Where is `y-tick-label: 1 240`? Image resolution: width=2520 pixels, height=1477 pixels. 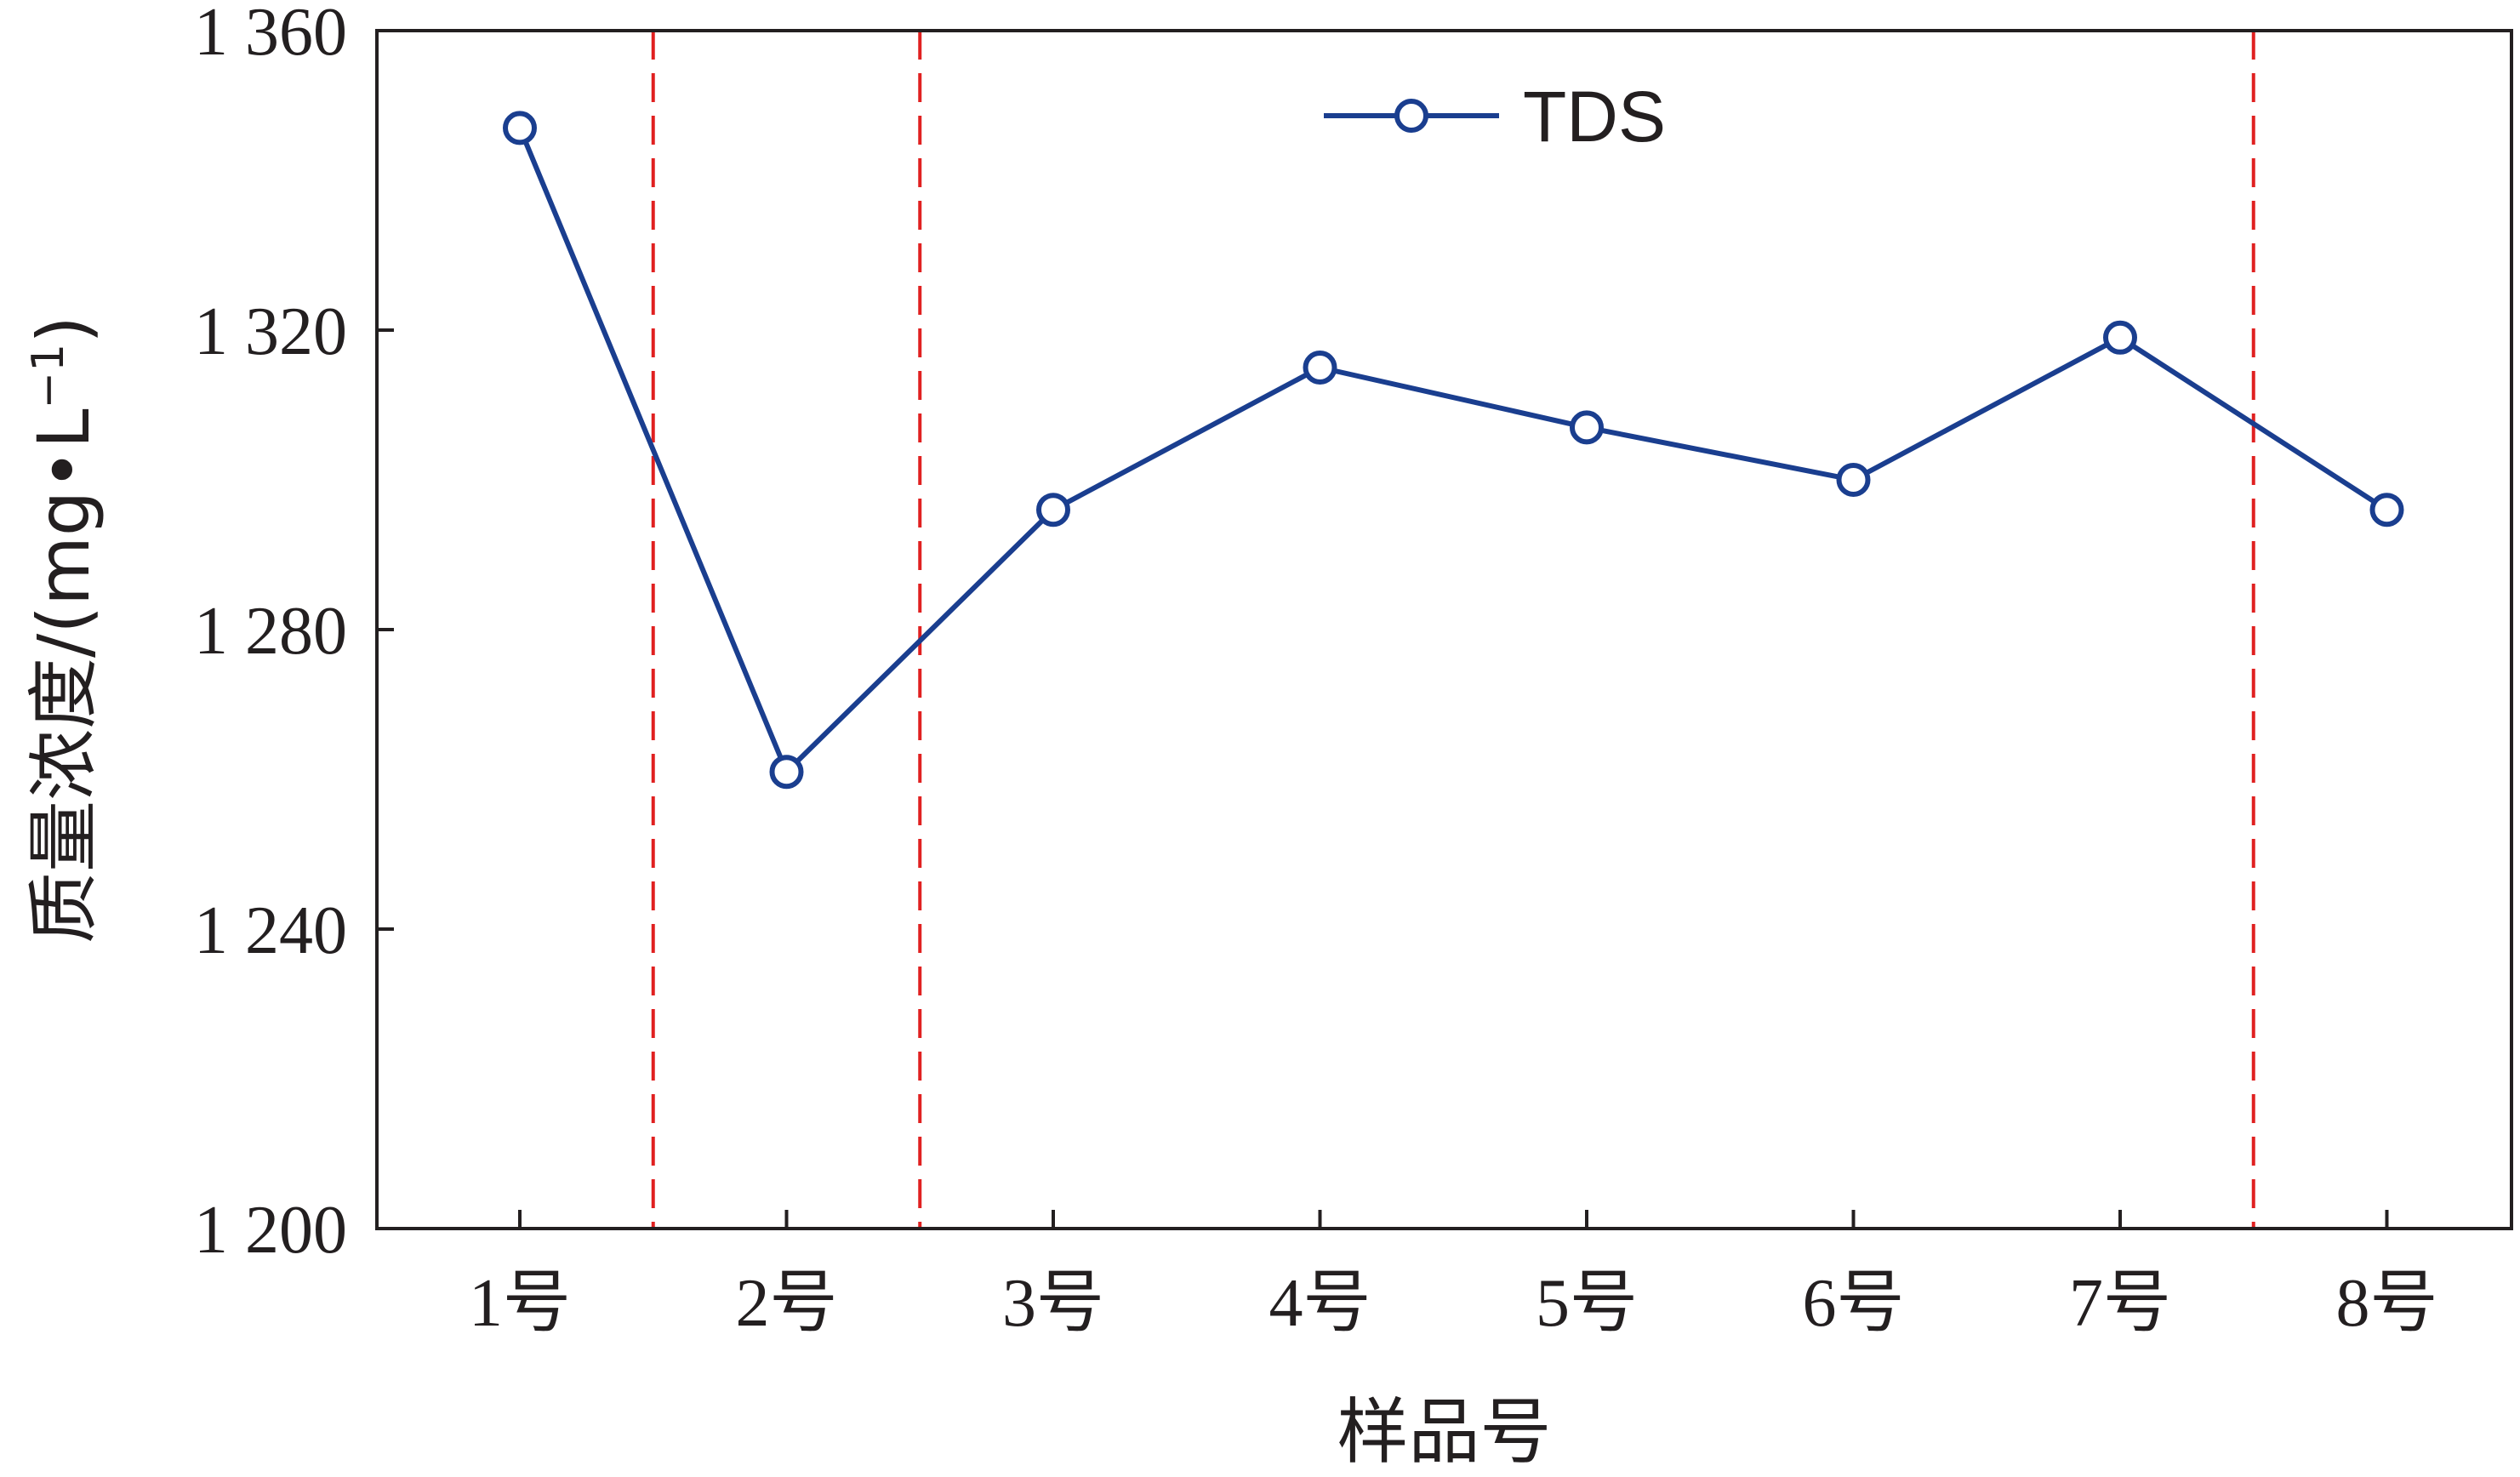 y-tick-label: 1 240 is located at coordinates (270, 930).